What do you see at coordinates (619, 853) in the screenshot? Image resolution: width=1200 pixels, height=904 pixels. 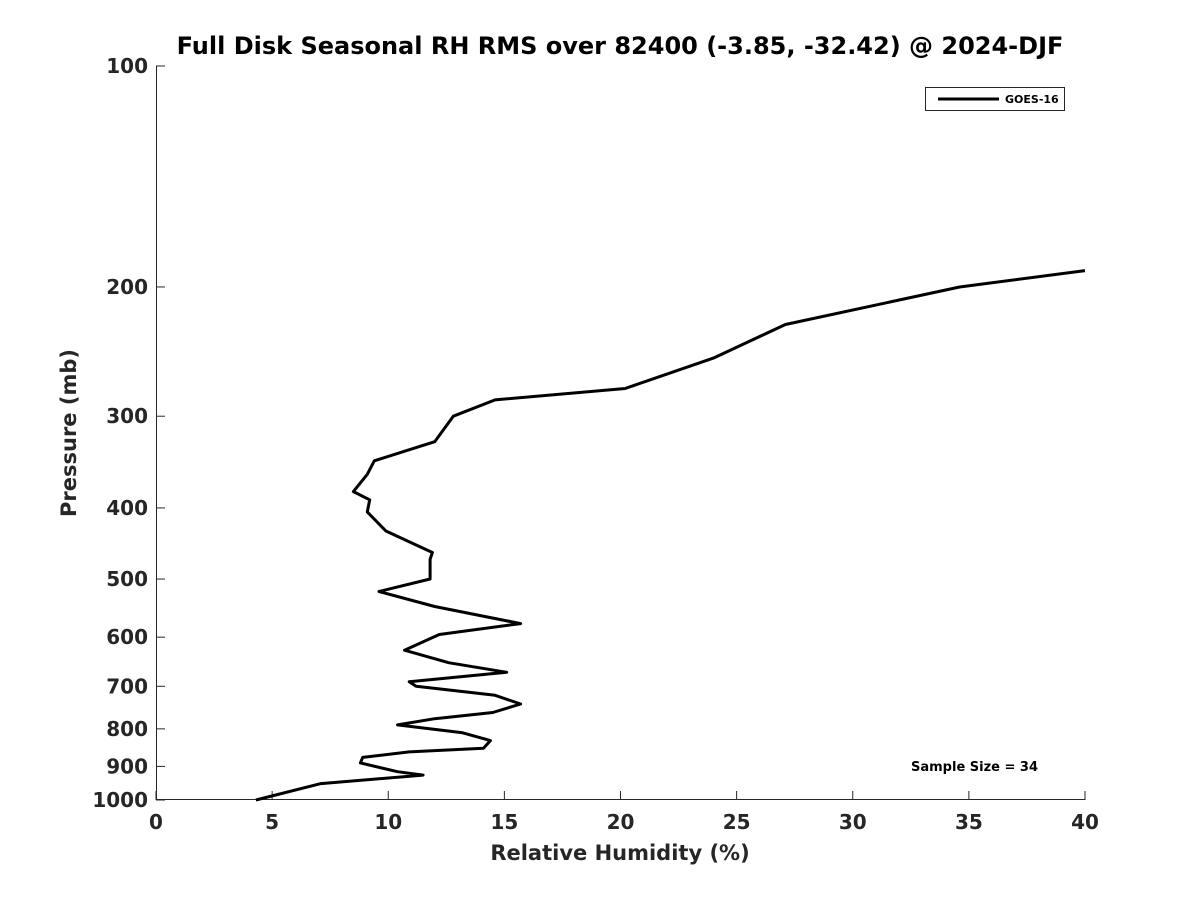 I see `x-axis-label: Relative Humidity (%)` at bounding box center [619, 853].